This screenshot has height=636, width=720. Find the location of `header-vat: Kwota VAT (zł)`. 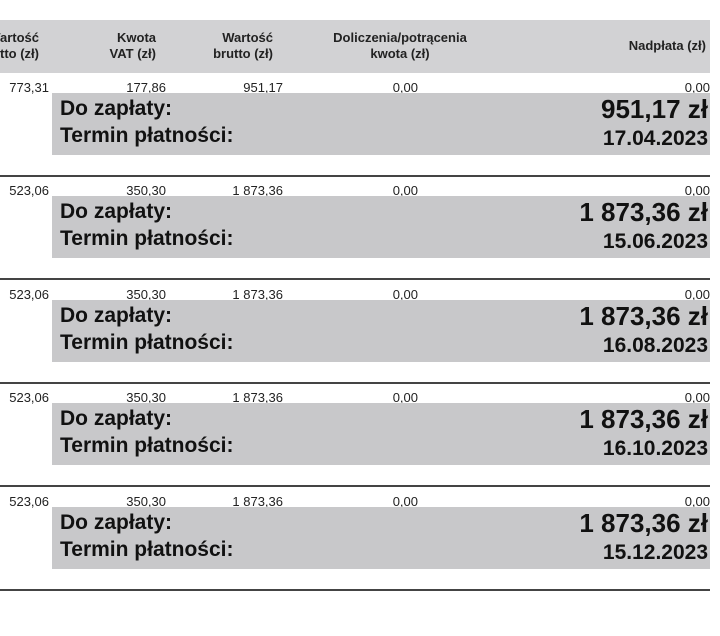

header-vat: Kwota VAT (zł) is located at coordinates (133, 46).